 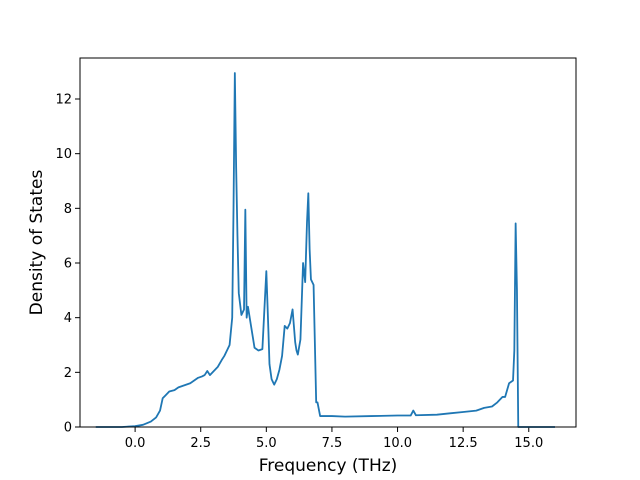 What do you see at coordinates (37, 243) in the screenshot?
I see `y-axis-label: Density of States` at bounding box center [37, 243].